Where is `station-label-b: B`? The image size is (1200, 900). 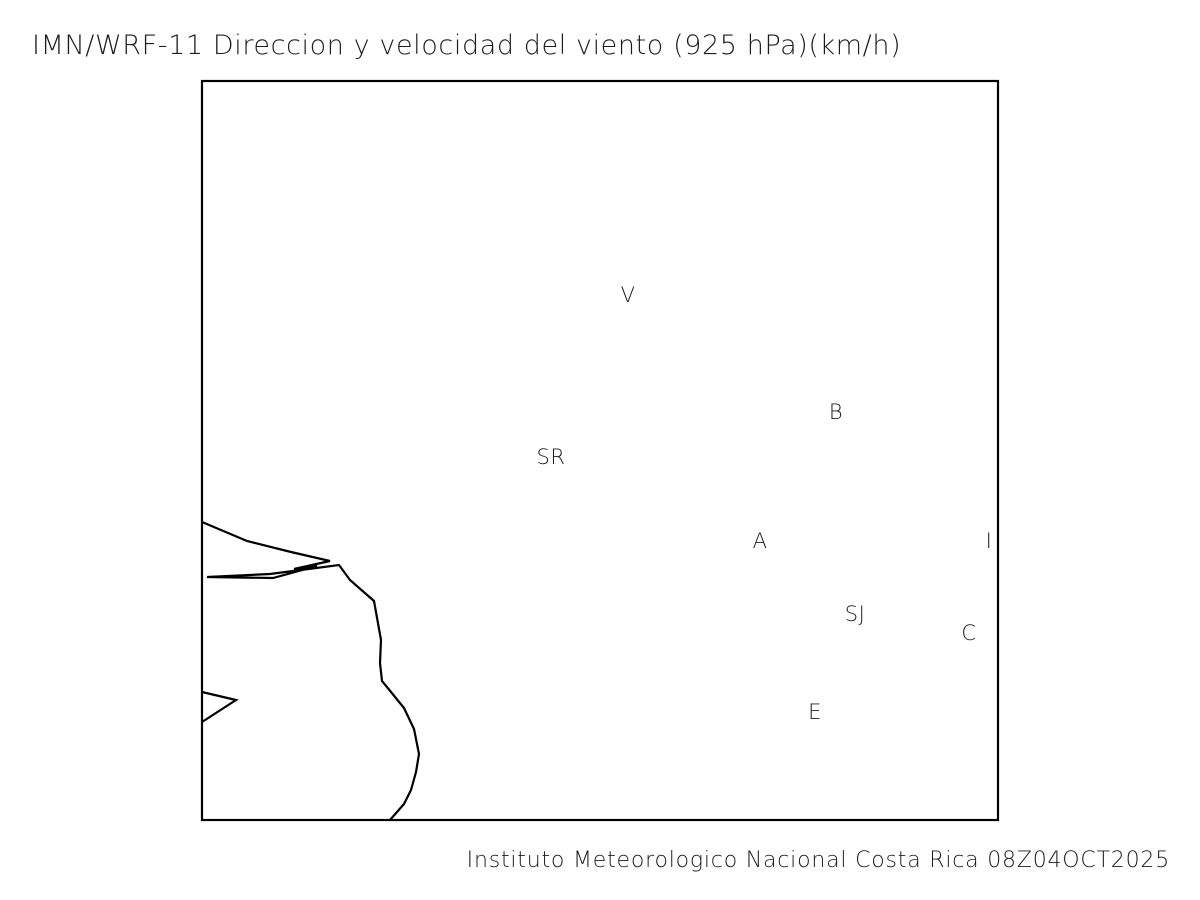
station-label-b: B is located at coordinates (836, 412).